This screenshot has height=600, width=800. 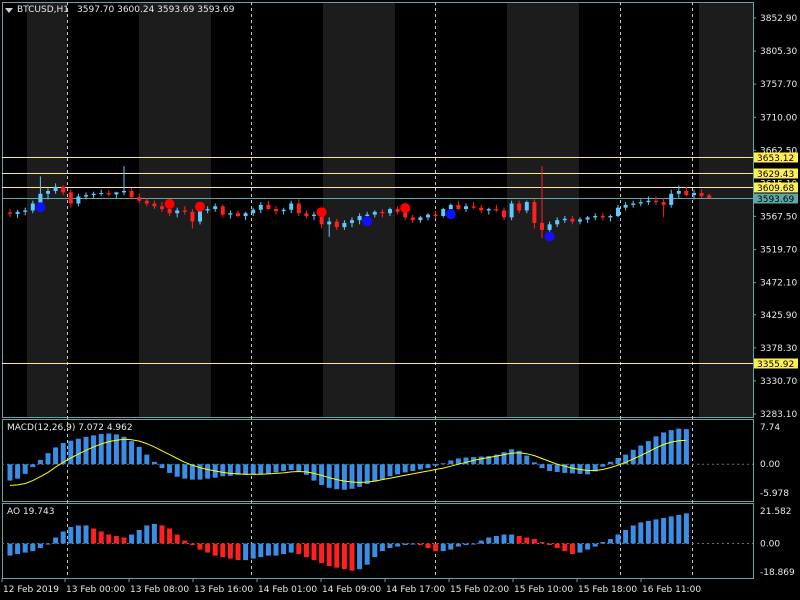 I want to click on level-label: 3609.68, so click(x=775, y=189).